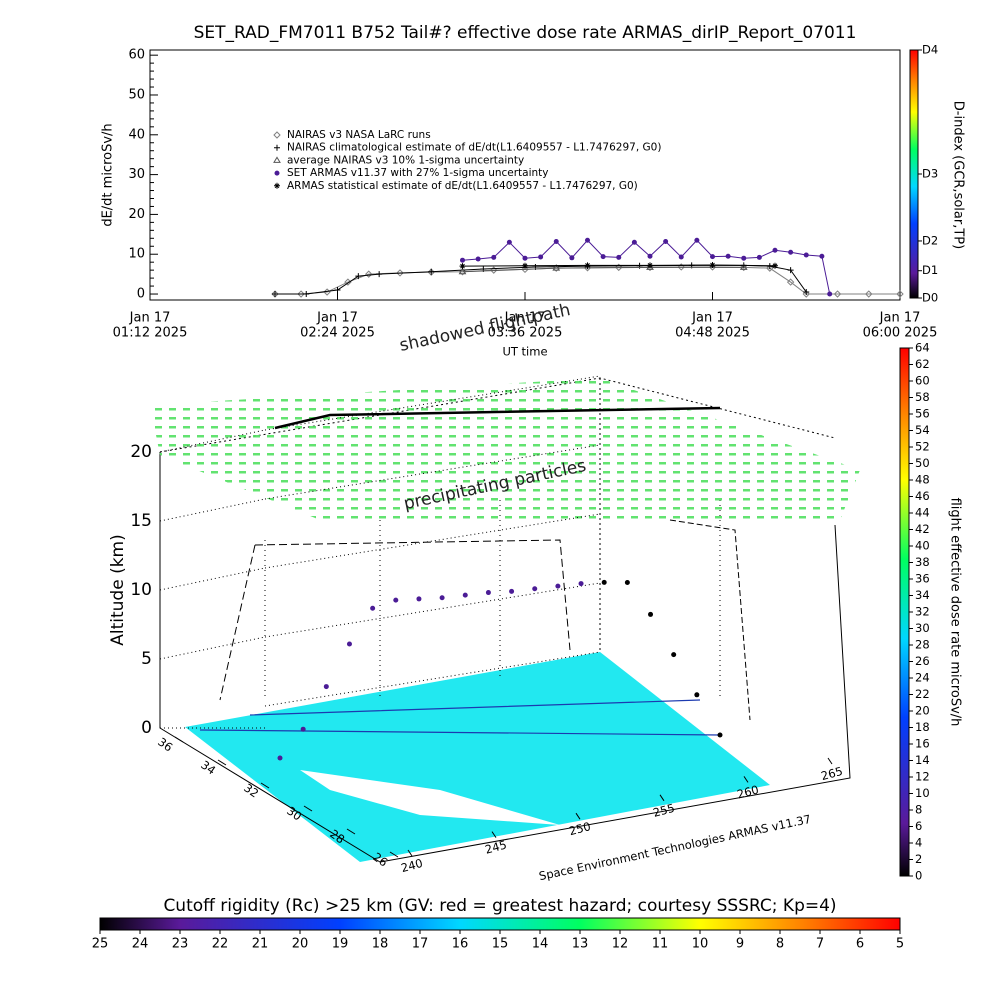 This screenshot has width=1000, height=1000. Describe the element at coordinates (141, 294) in the screenshot. I see `y-tick-label: 0` at that location.